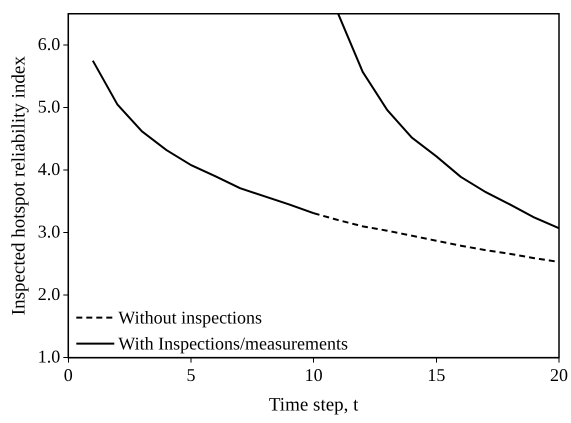  Describe the element at coordinates (233, 343) in the screenshot. I see `legend-label: With Inspections/measurements` at that location.